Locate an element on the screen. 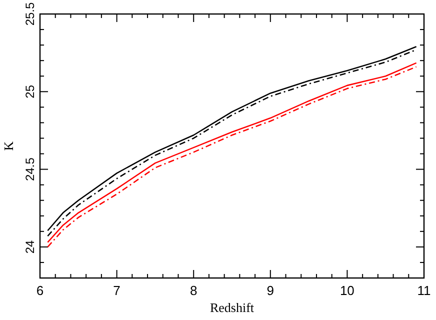 This screenshot has height=320, width=436. x-tick-label: 8 is located at coordinates (194, 290).